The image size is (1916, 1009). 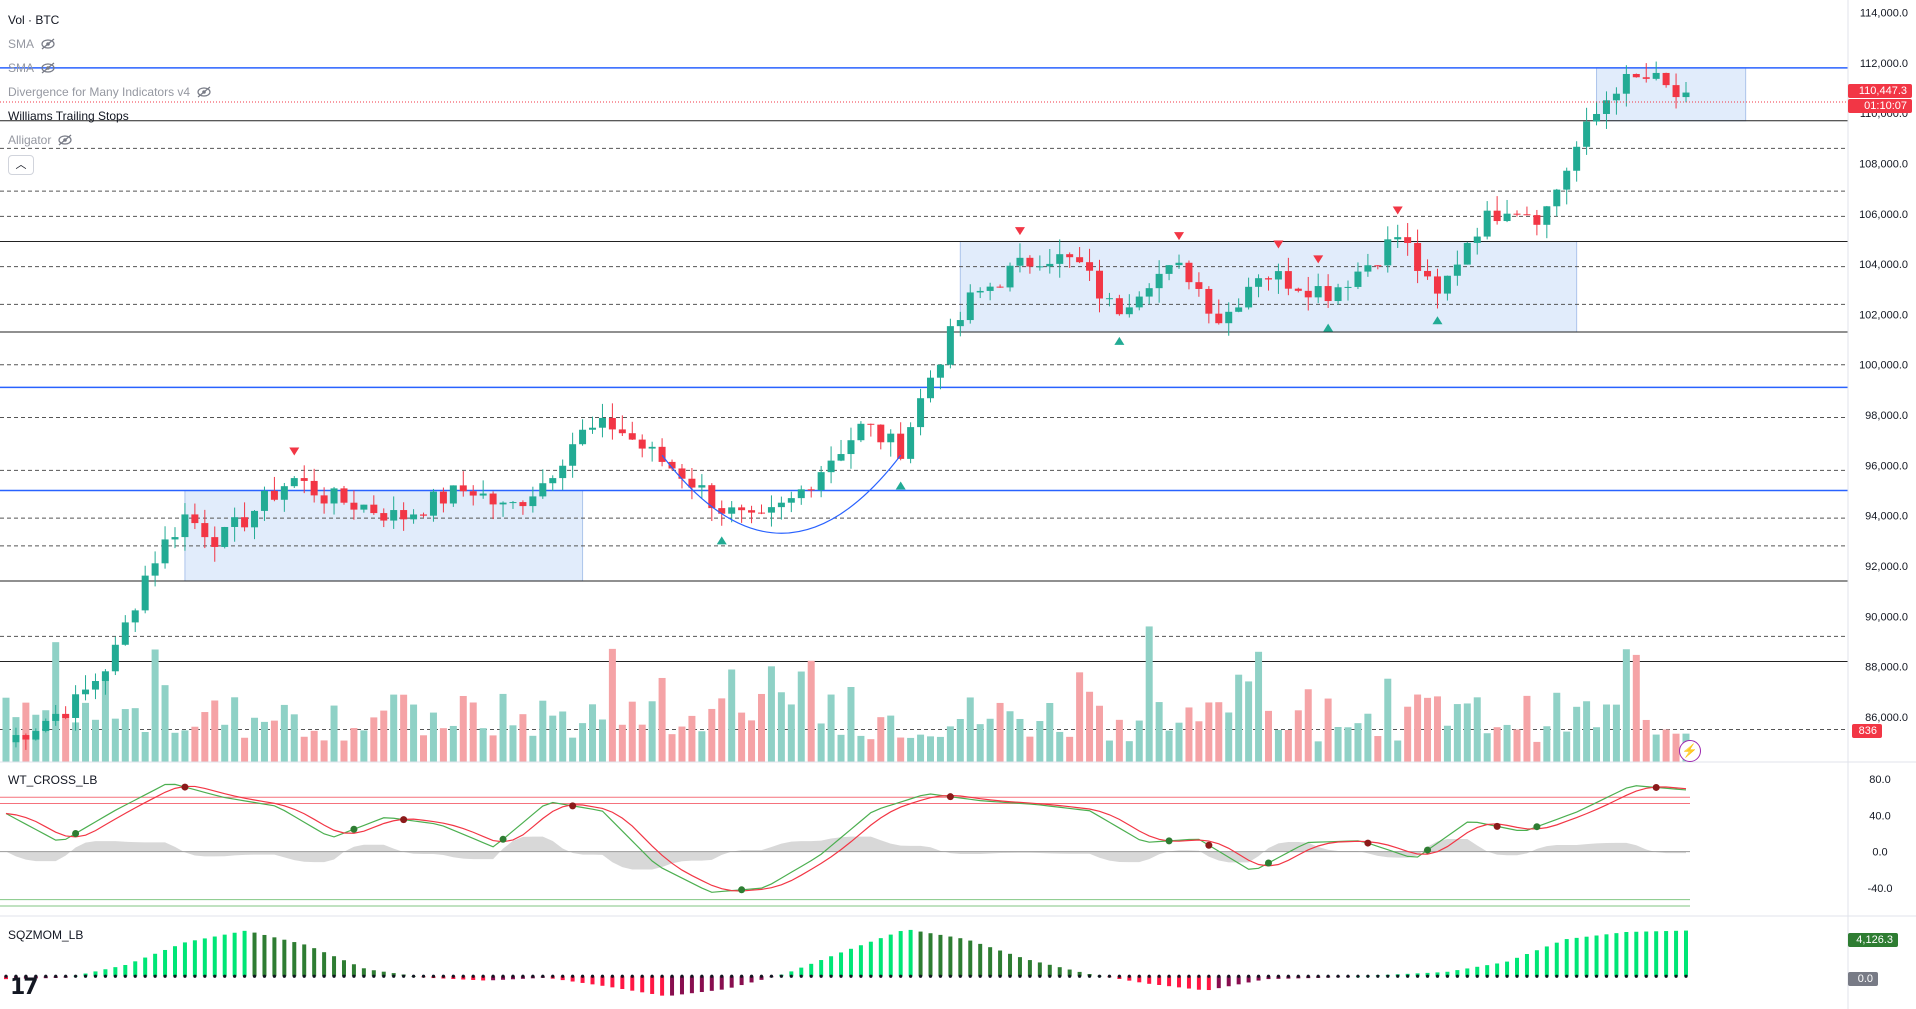 What do you see at coordinates (46, 935) in the screenshot?
I see `sqz-pane-title: SQZMOM_LB` at bounding box center [46, 935].